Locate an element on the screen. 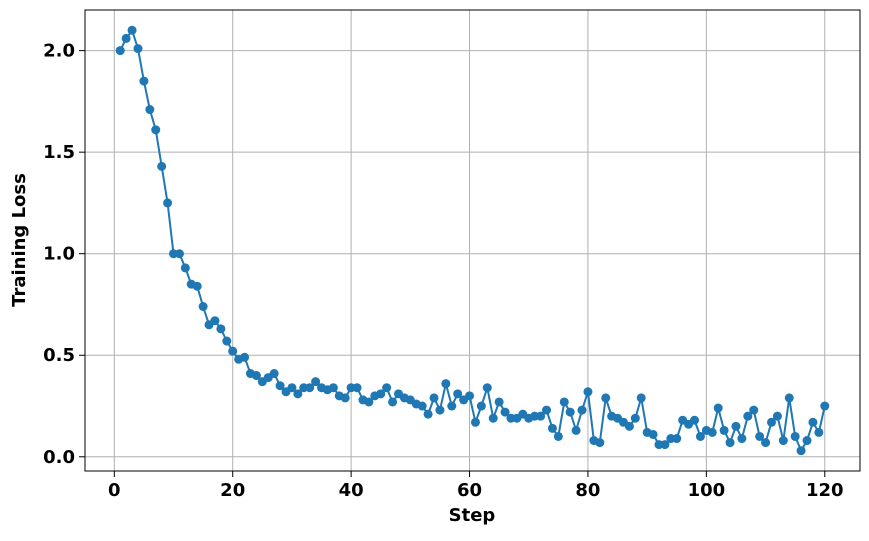 Image resolution: width=869 pixels, height=541 pixels. x-tick-label: 0 is located at coordinates (114, 490).